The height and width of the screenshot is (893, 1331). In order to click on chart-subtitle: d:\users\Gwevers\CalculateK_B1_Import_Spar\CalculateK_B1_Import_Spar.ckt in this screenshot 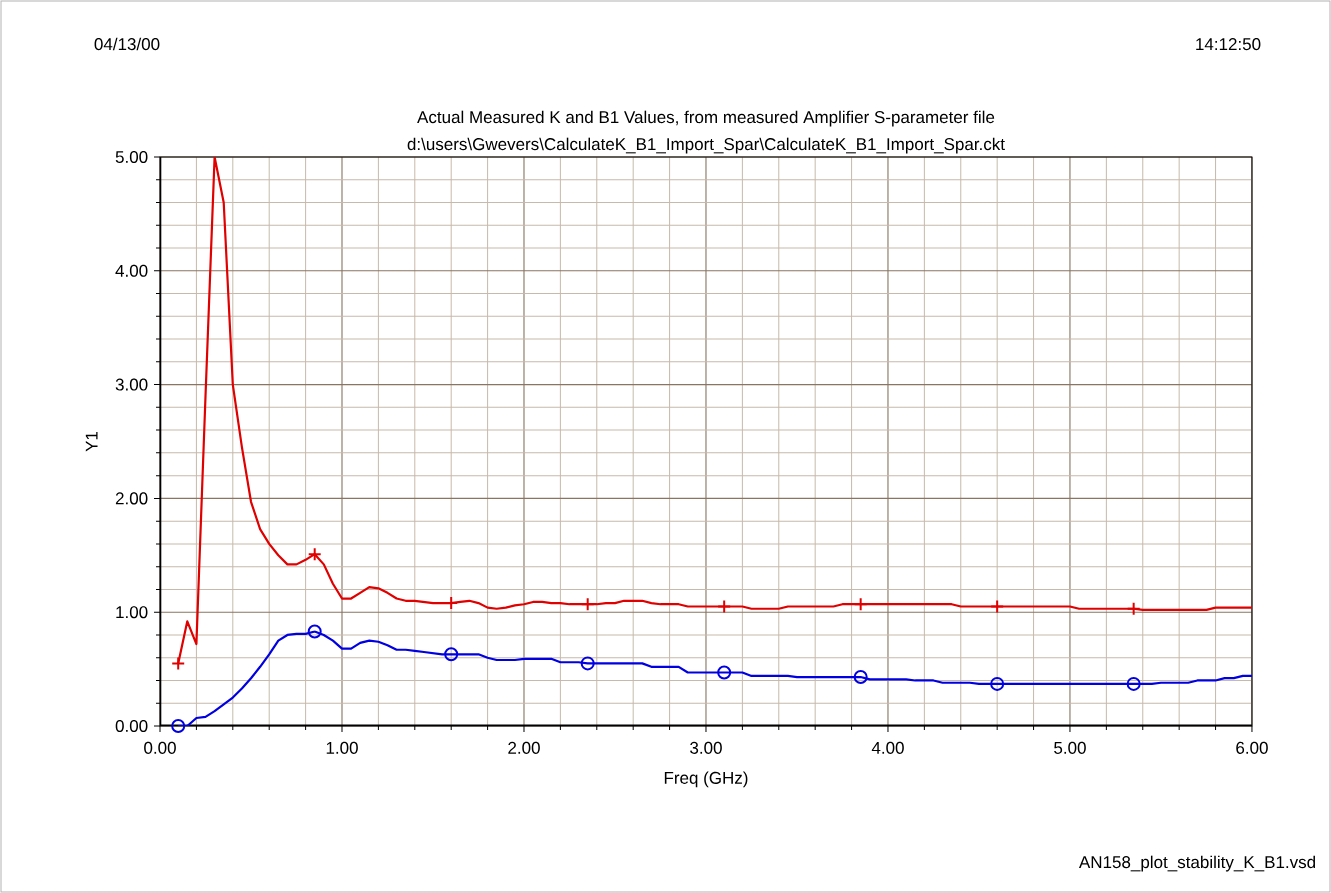, I will do `click(706, 145)`.